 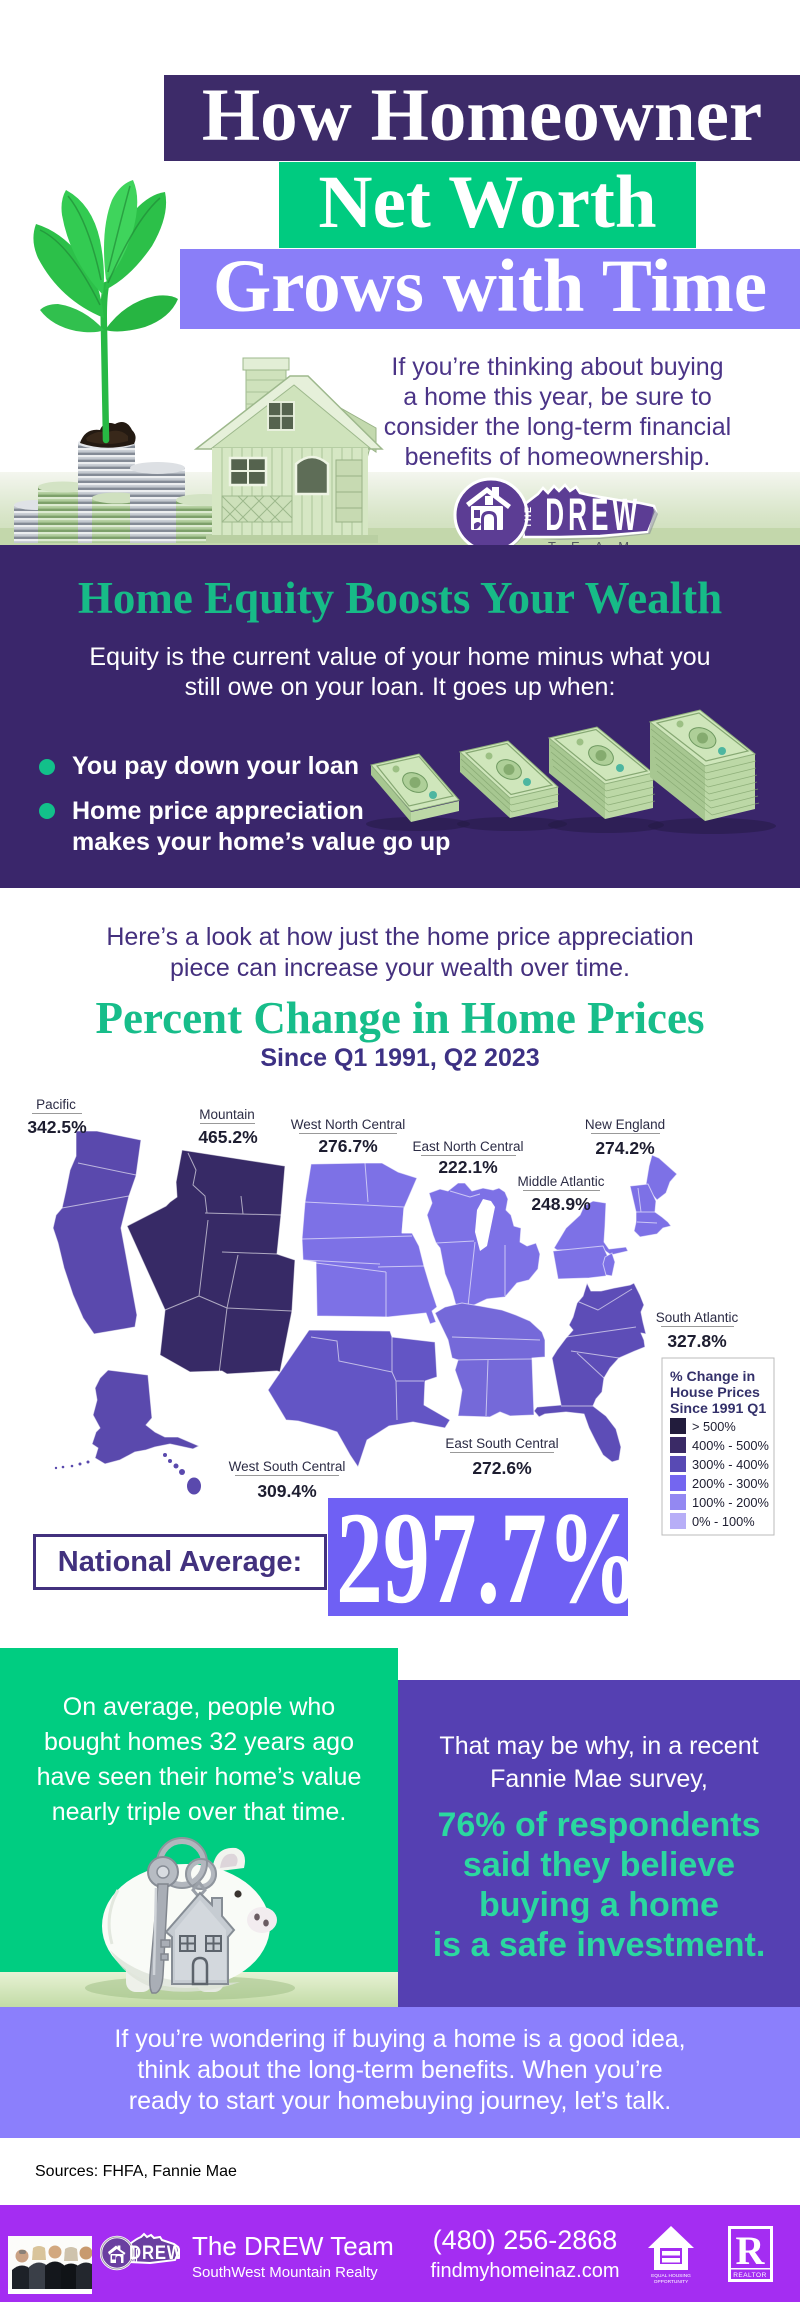 What do you see at coordinates (501, 1443) in the screenshot?
I see `svg-text: East South Central` at bounding box center [501, 1443].